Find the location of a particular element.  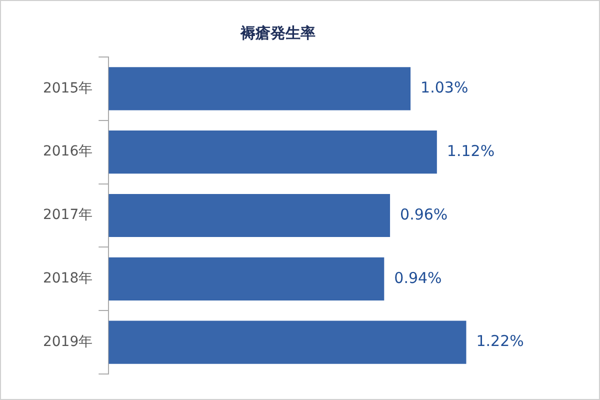

y-tick-label: 2019年 is located at coordinates (67, 342).